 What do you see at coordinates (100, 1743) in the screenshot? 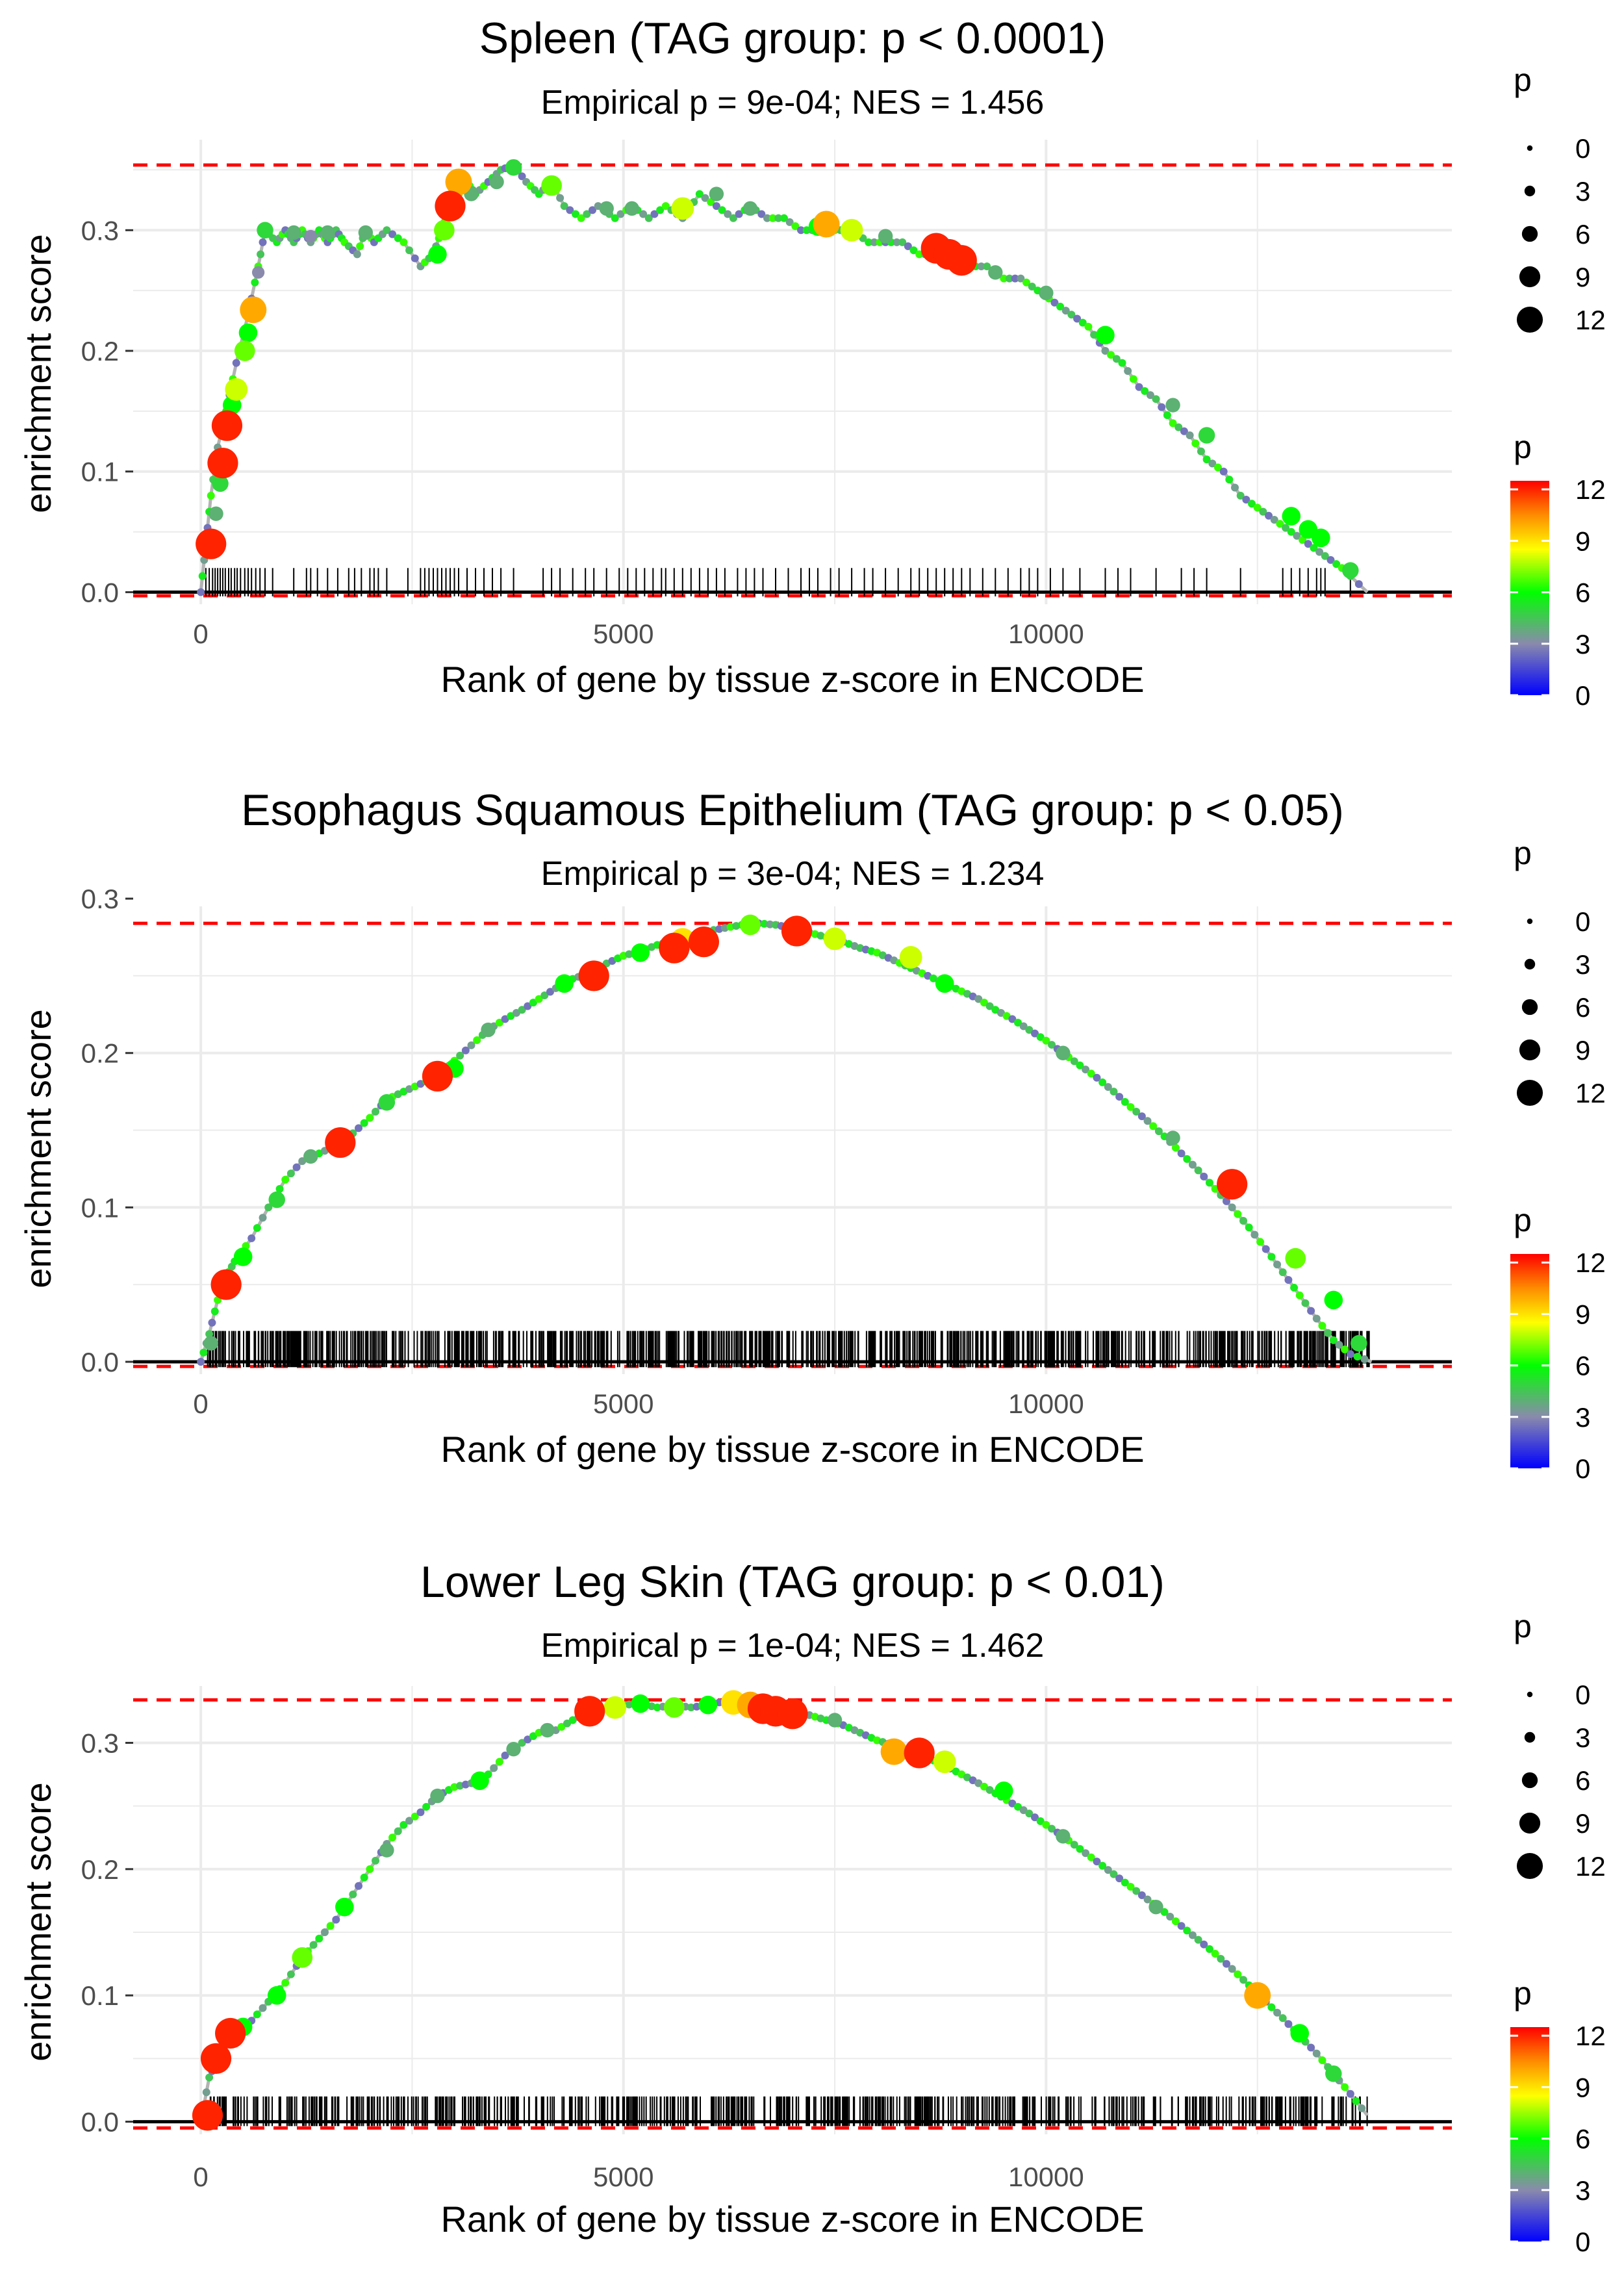
I see `y-tick-label: 0.3` at bounding box center [100, 1743].